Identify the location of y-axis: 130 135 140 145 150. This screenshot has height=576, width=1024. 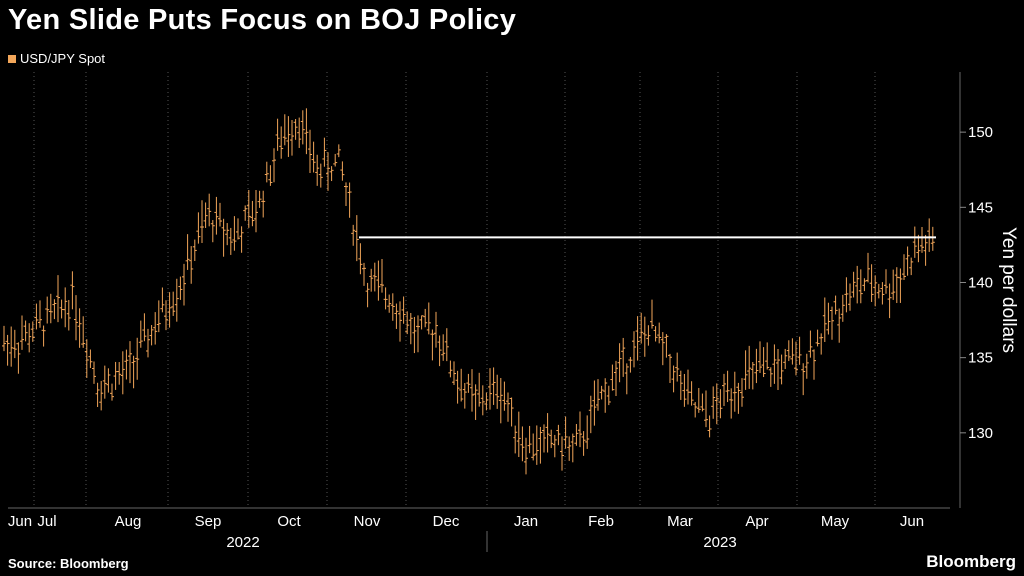
(976, 290).